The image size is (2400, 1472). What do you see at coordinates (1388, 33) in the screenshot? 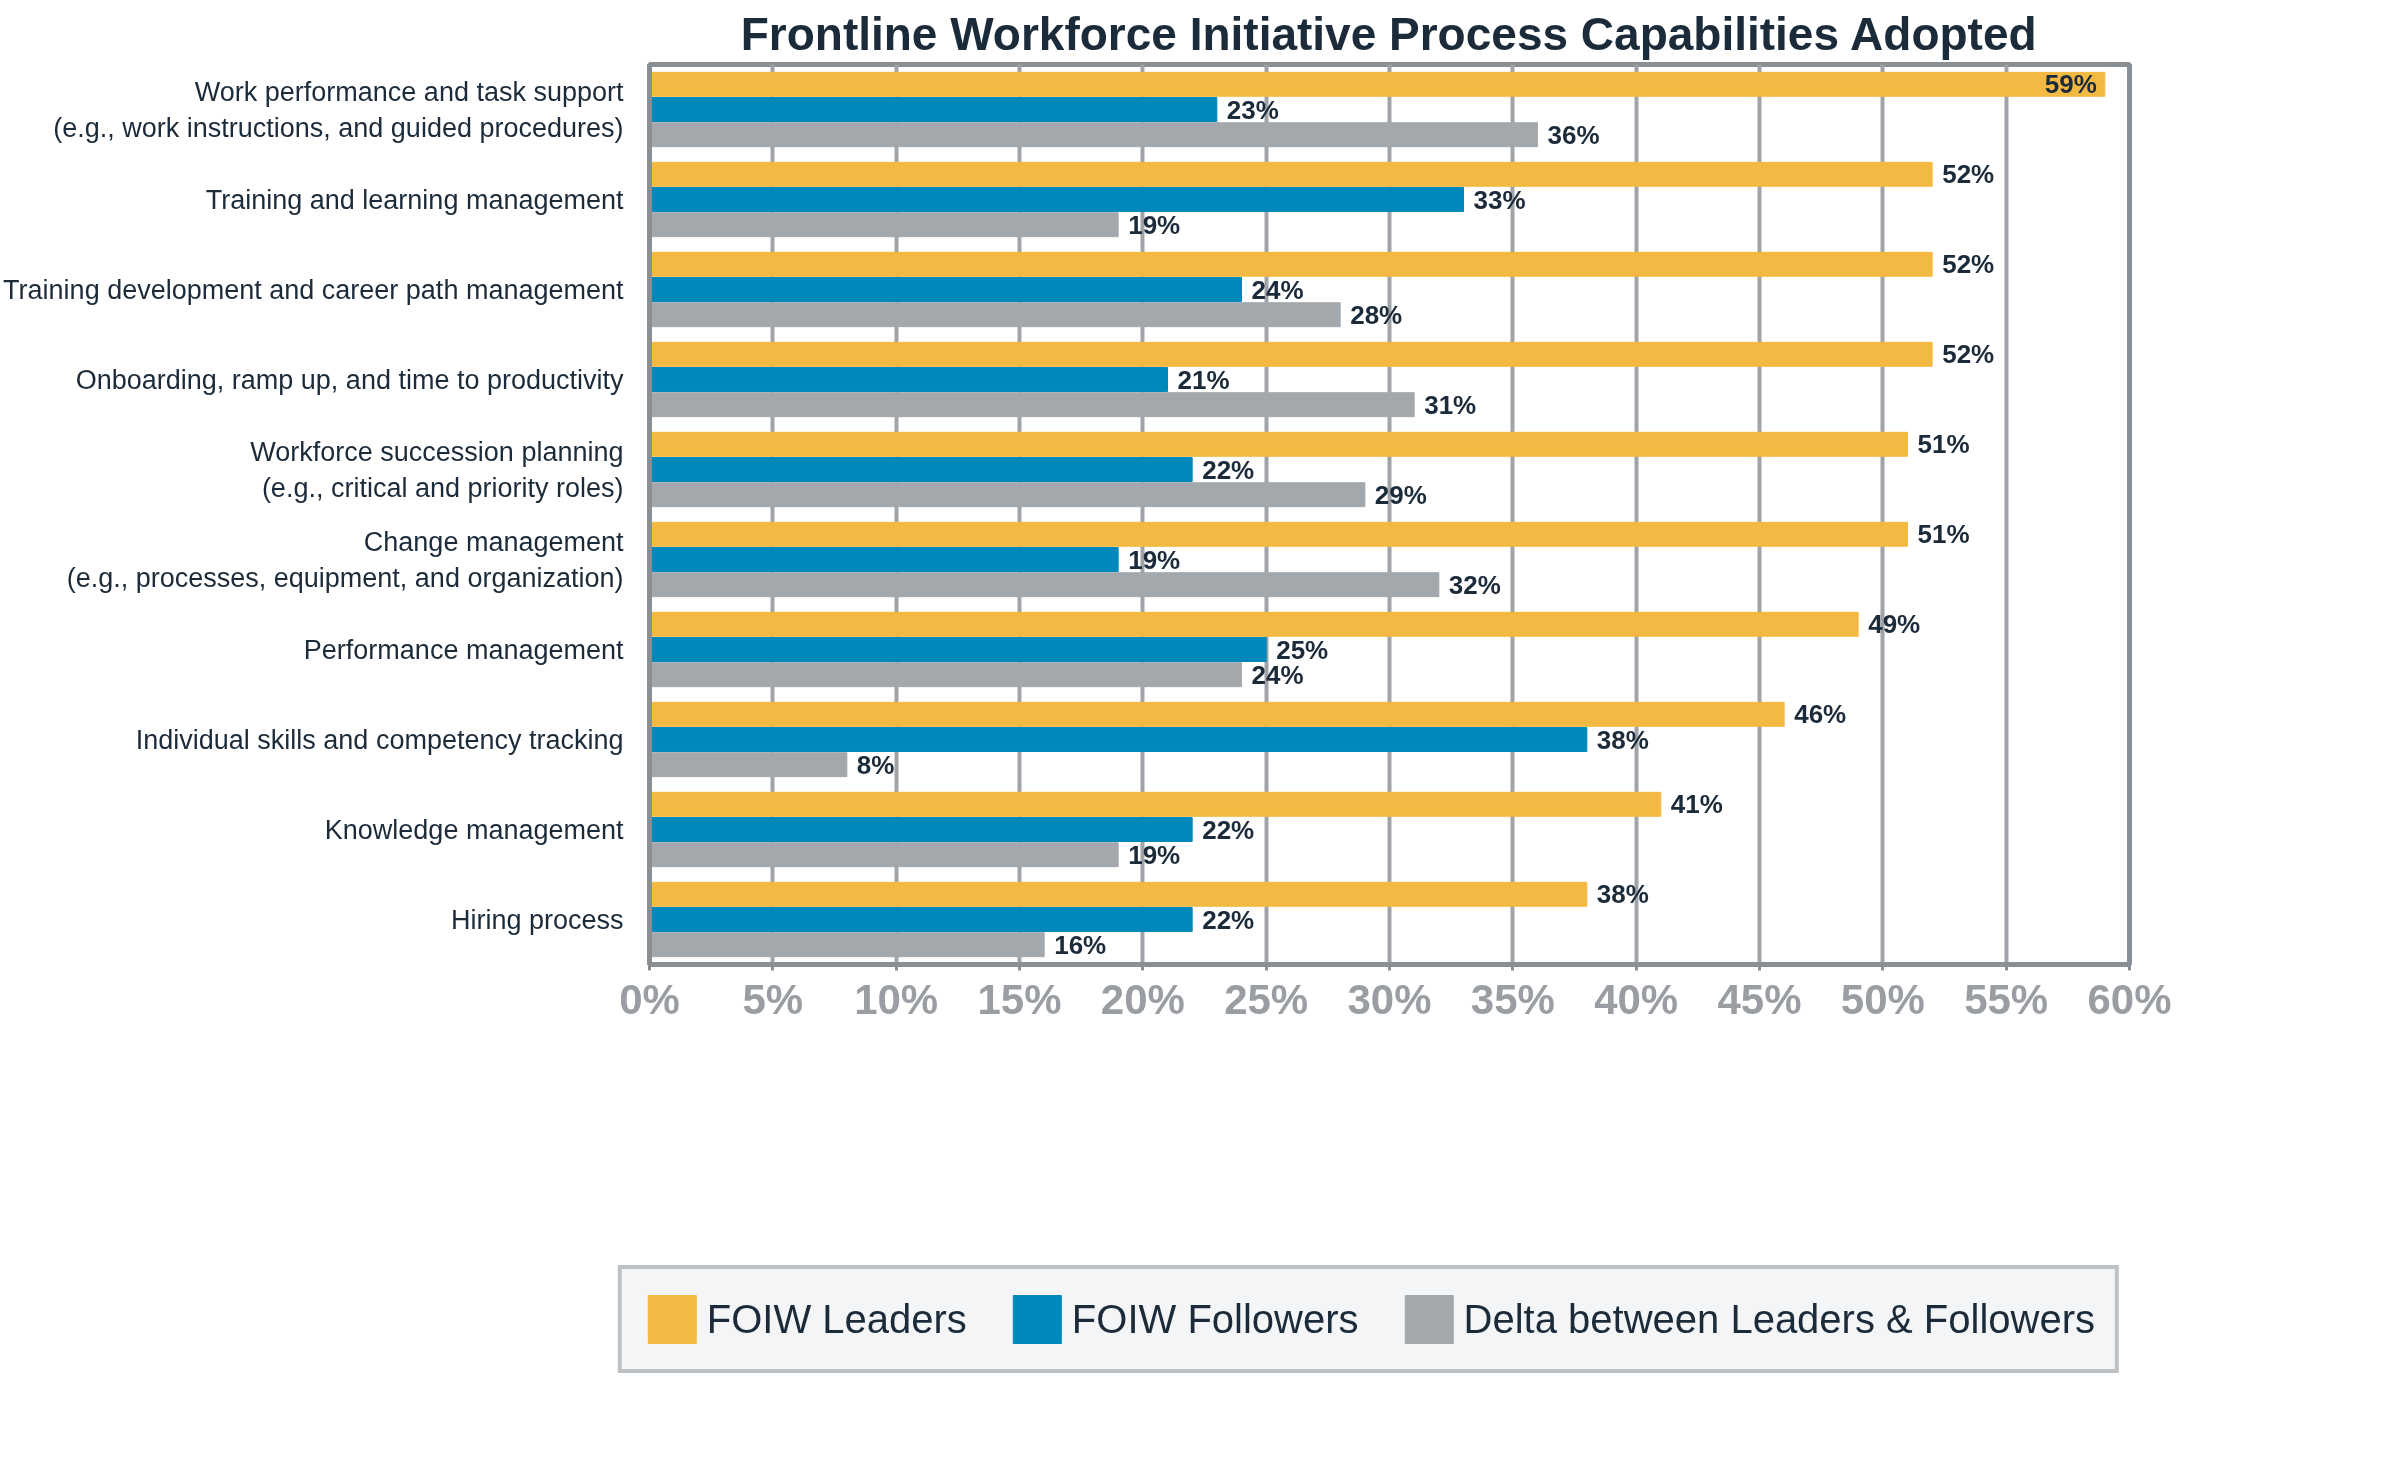
I see `chart-title: Frontline Workforce Initiative Process Capabilities Adopted` at bounding box center [1388, 33].